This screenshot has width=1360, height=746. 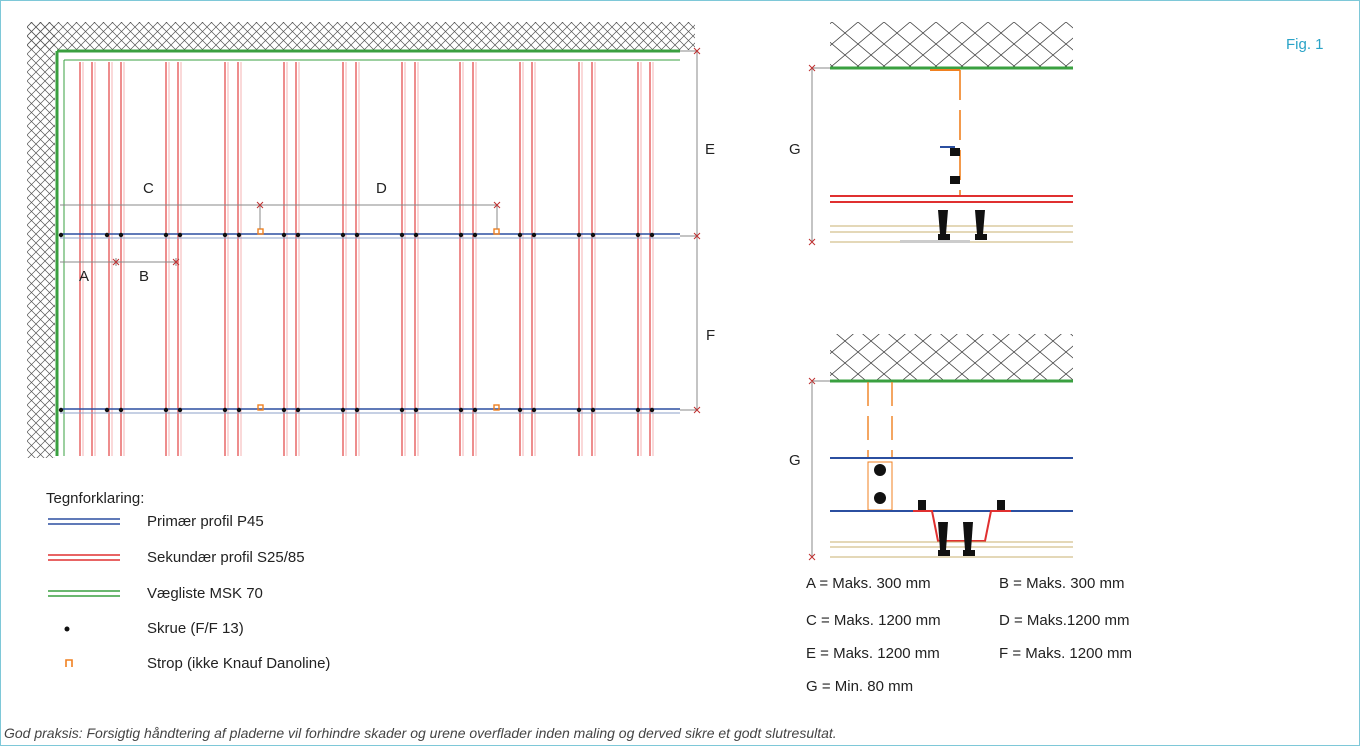 I want to click on dimension-label-g-top: G, so click(x=795, y=149).